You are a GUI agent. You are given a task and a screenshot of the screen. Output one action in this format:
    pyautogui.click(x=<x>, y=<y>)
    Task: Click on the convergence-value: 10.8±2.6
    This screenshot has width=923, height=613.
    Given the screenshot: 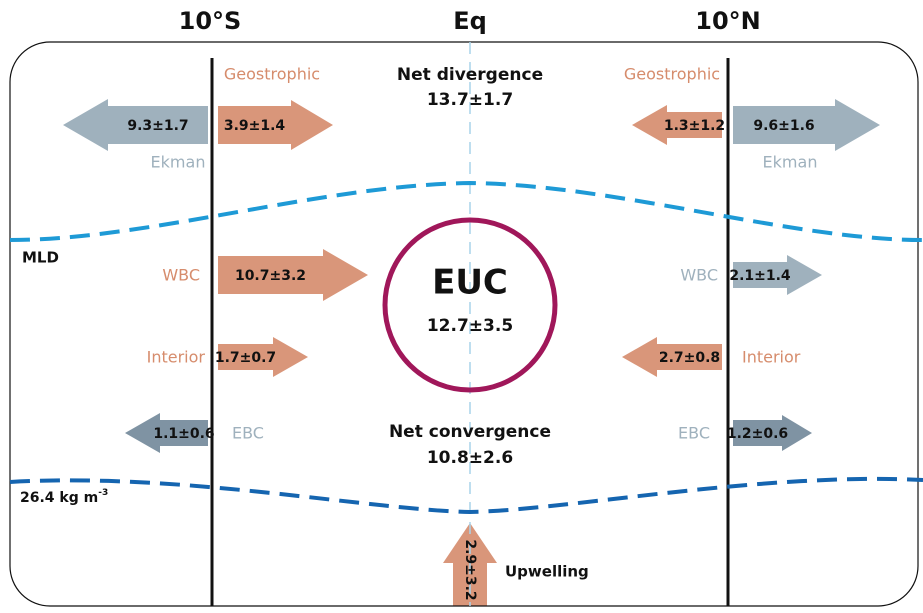 What is the action you would take?
    pyautogui.click(x=470, y=458)
    